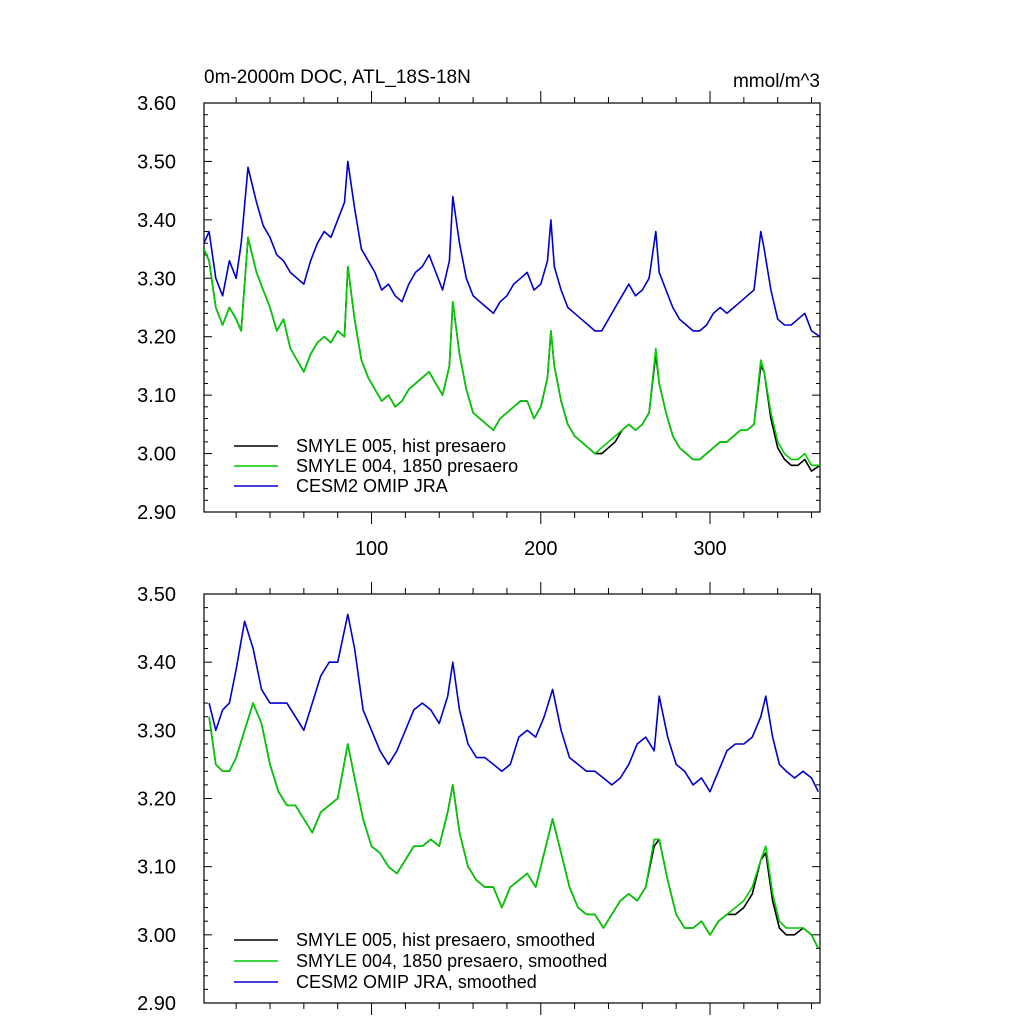 The image size is (1024, 1024). I want to click on units-label: mmol/m^3, so click(776, 81).